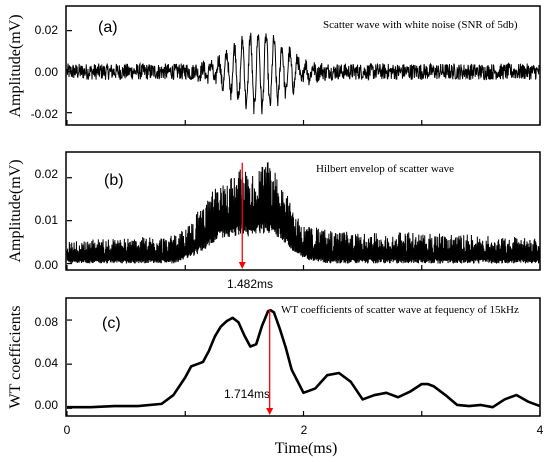 The height and width of the screenshot is (462, 550). What do you see at coordinates (306, 448) in the screenshot?
I see `xaxis-title: Time(ms)` at bounding box center [306, 448].